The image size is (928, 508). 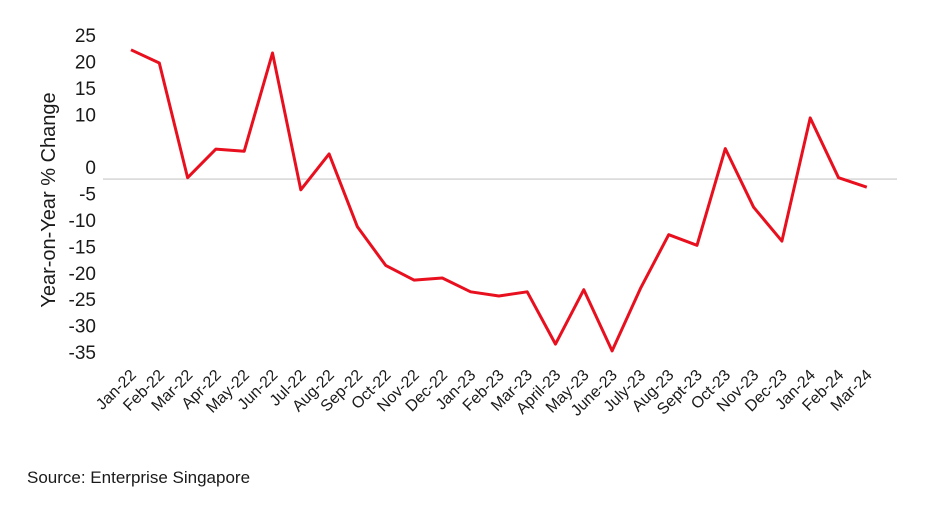 What do you see at coordinates (85, 115) in the screenshot?
I see `y-tick-label: 10` at bounding box center [85, 115].